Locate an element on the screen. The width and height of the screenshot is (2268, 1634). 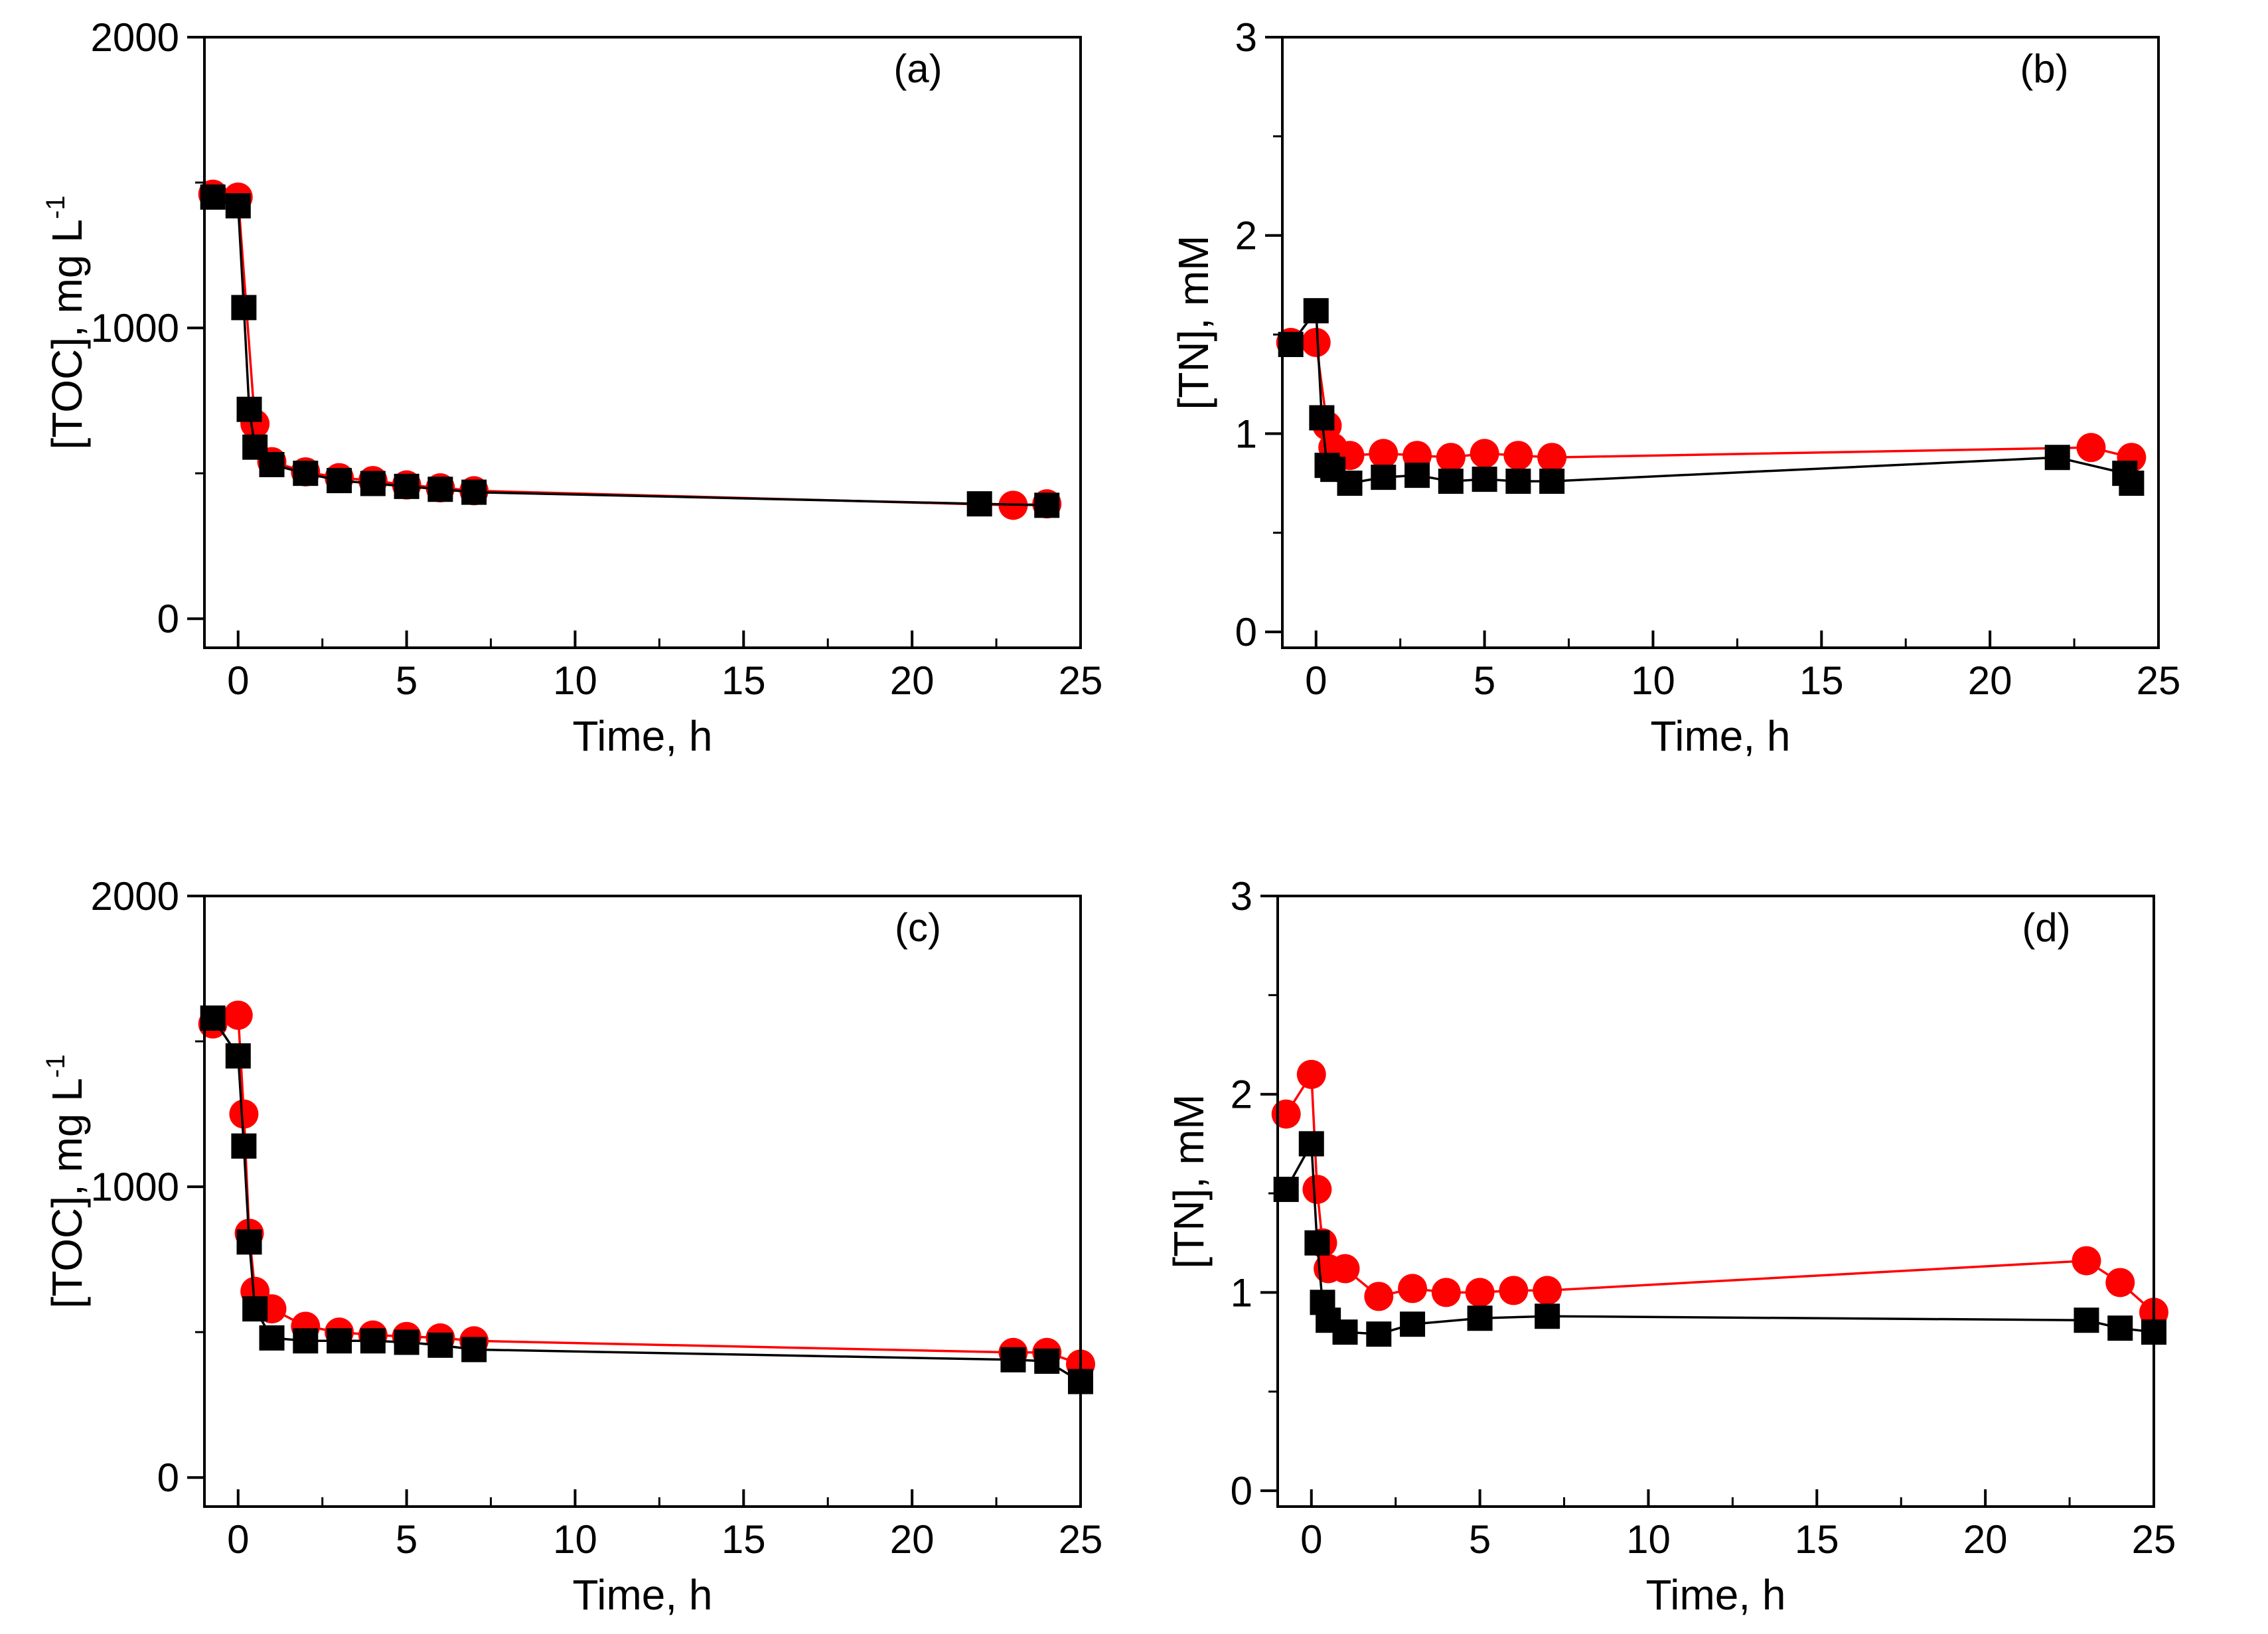
series-line-square is located at coordinates (629, 351).